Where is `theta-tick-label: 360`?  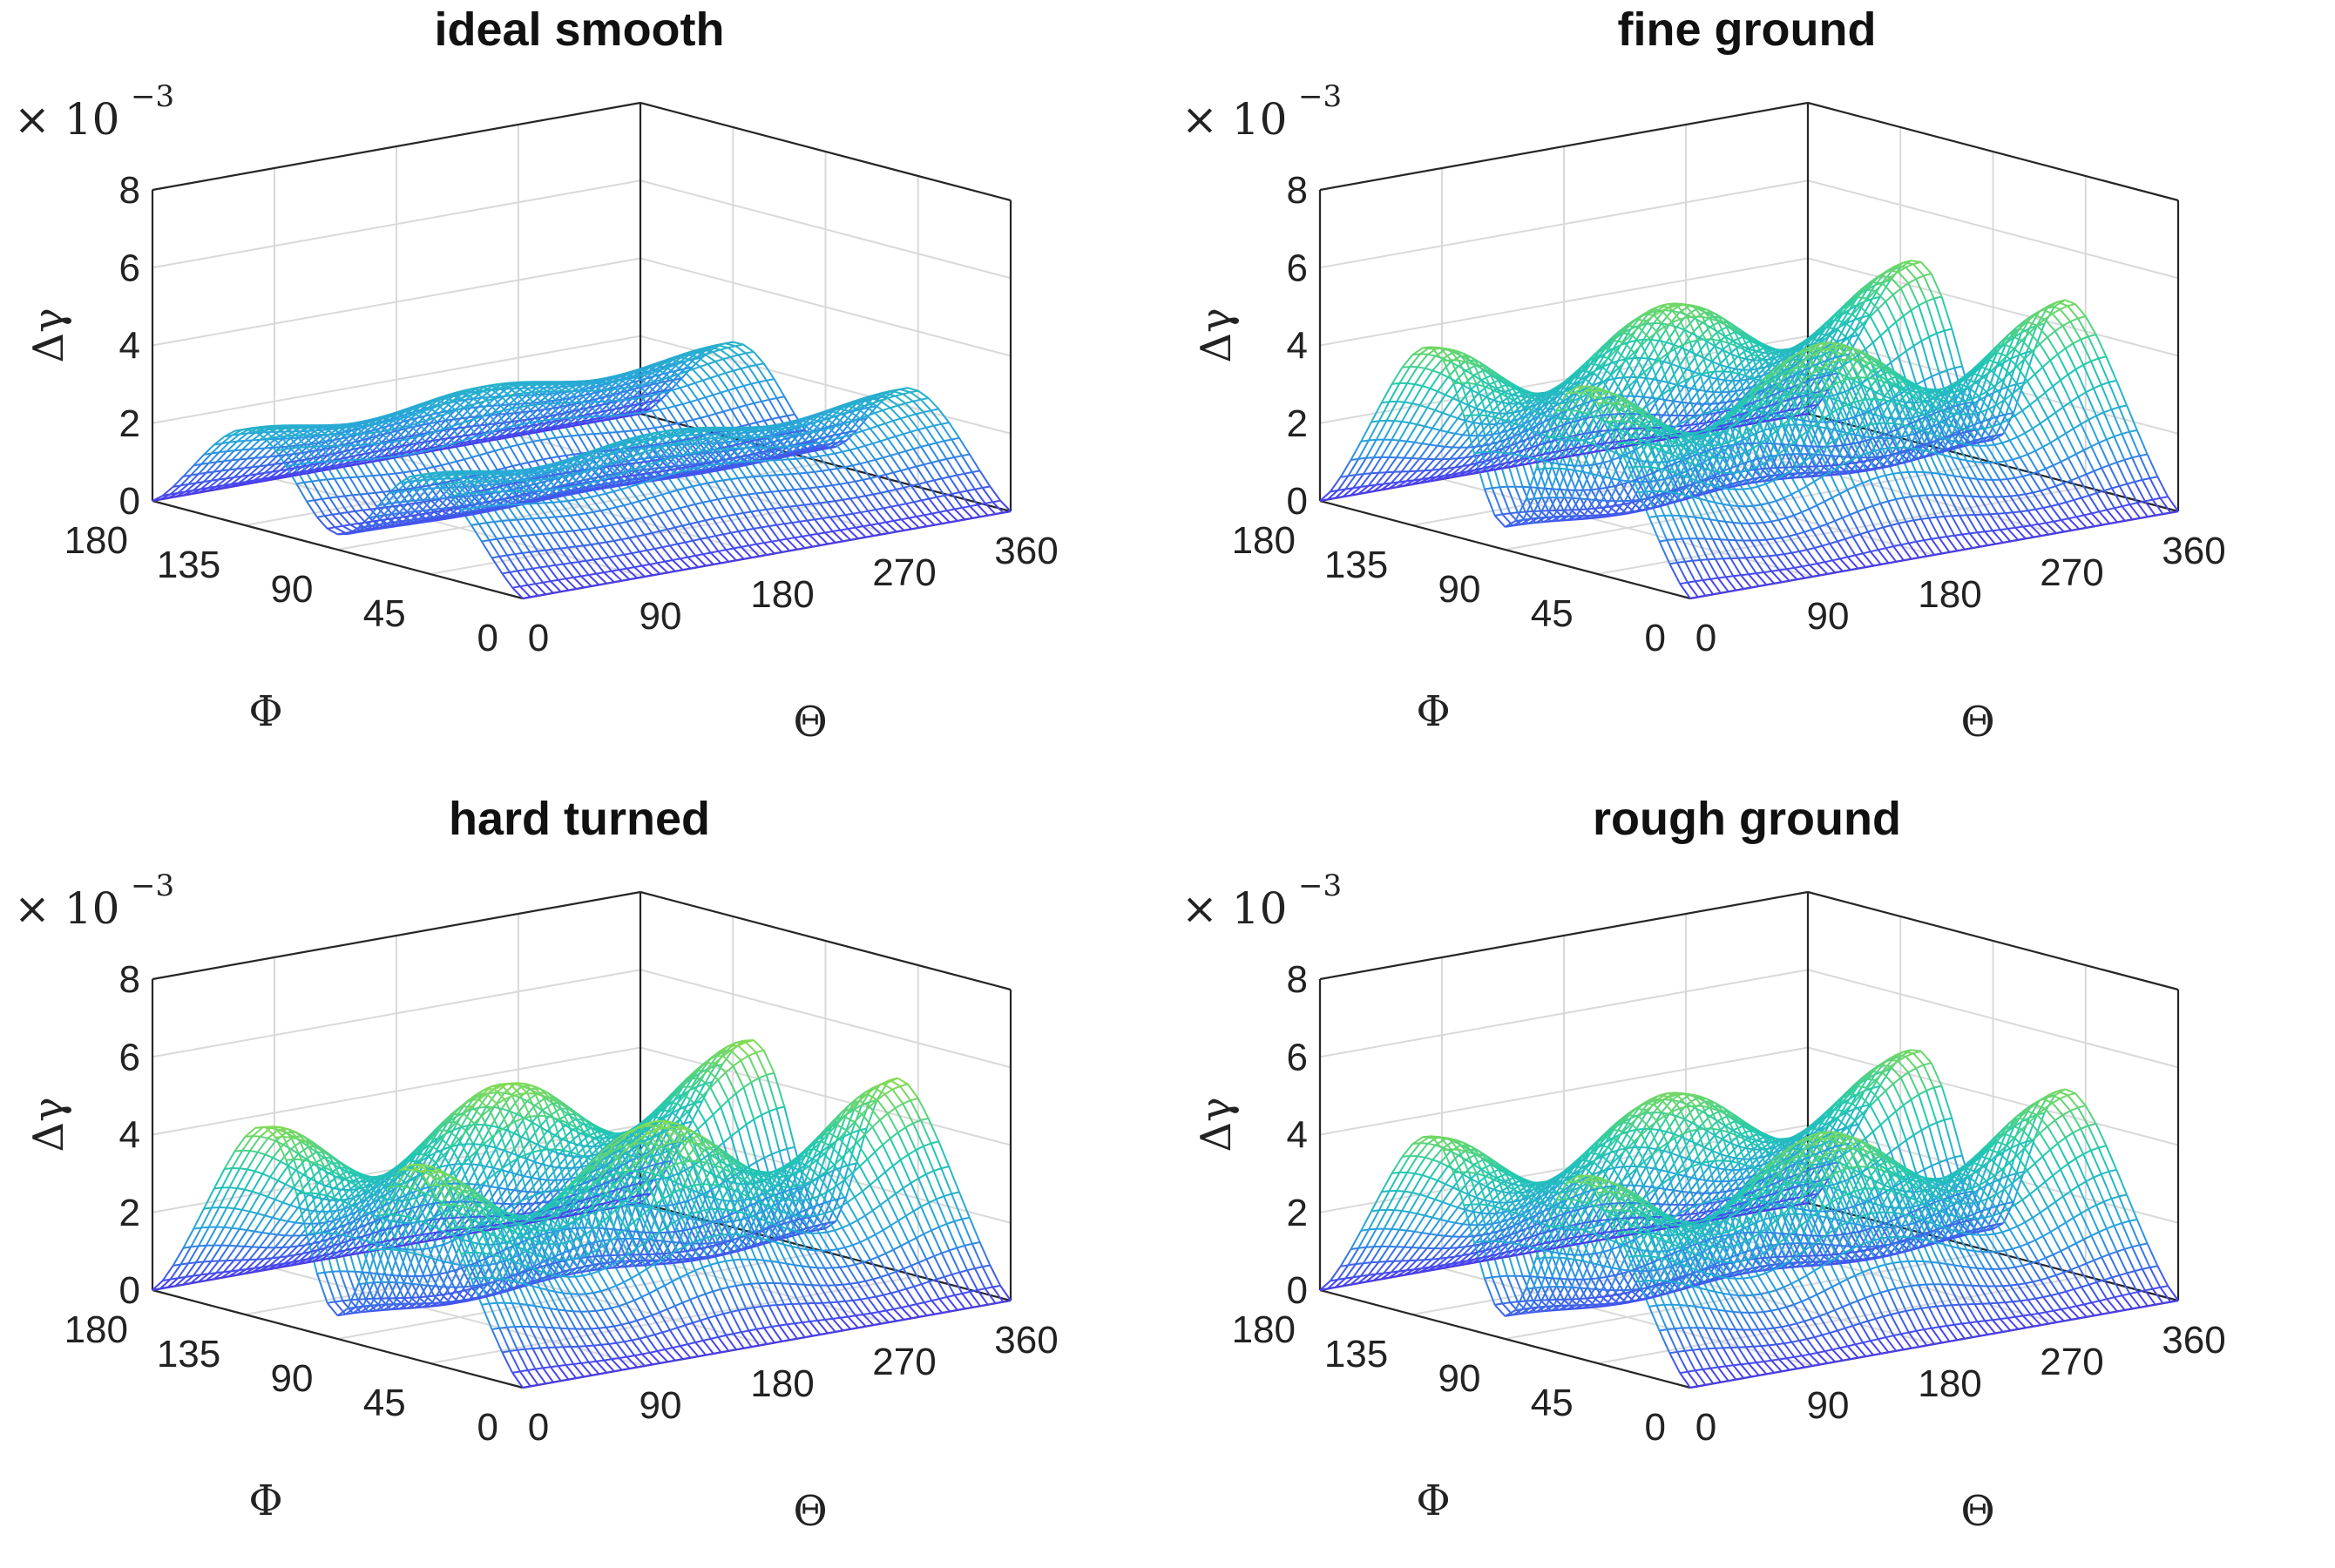
theta-tick-label: 360 is located at coordinates (1026, 551).